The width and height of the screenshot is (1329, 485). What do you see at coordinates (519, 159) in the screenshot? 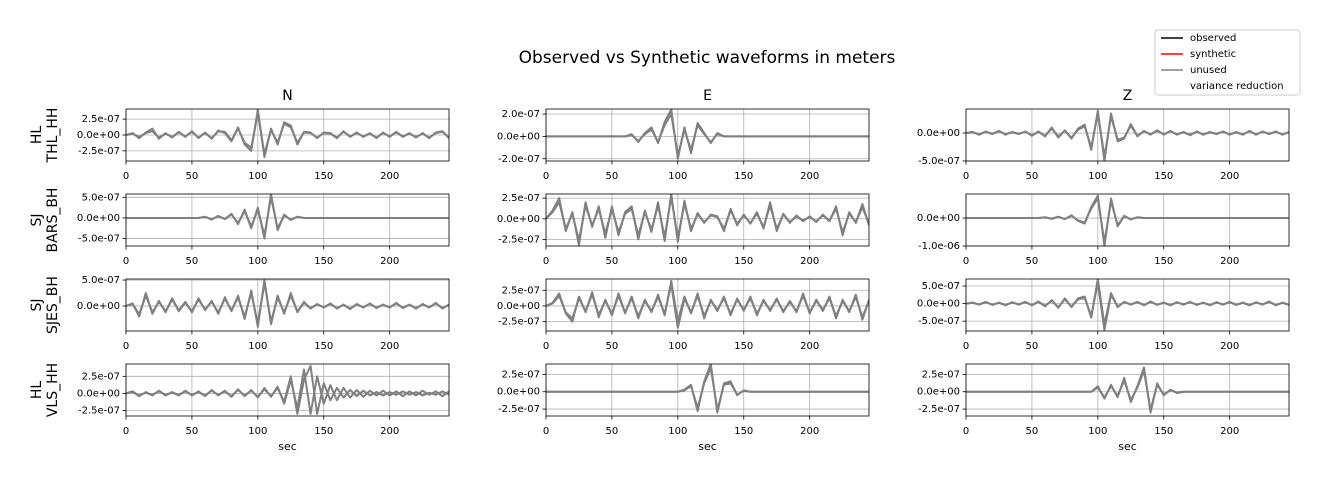
I see `y-tick-label: -2.0e-07` at bounding box center [519, 159].